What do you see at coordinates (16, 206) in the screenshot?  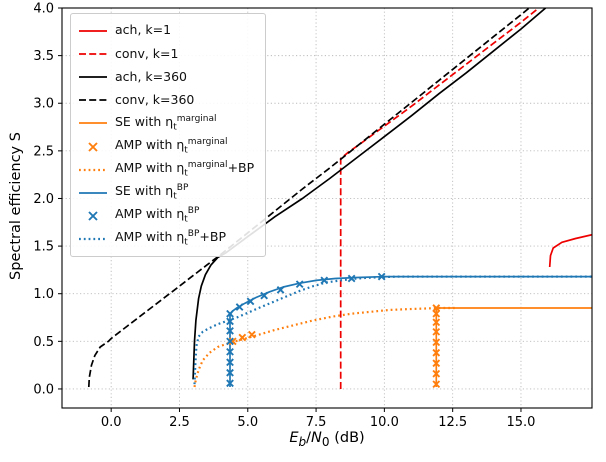 I see `y-axis-label: Spectral efficiency S` at bounding box center [16, 206].